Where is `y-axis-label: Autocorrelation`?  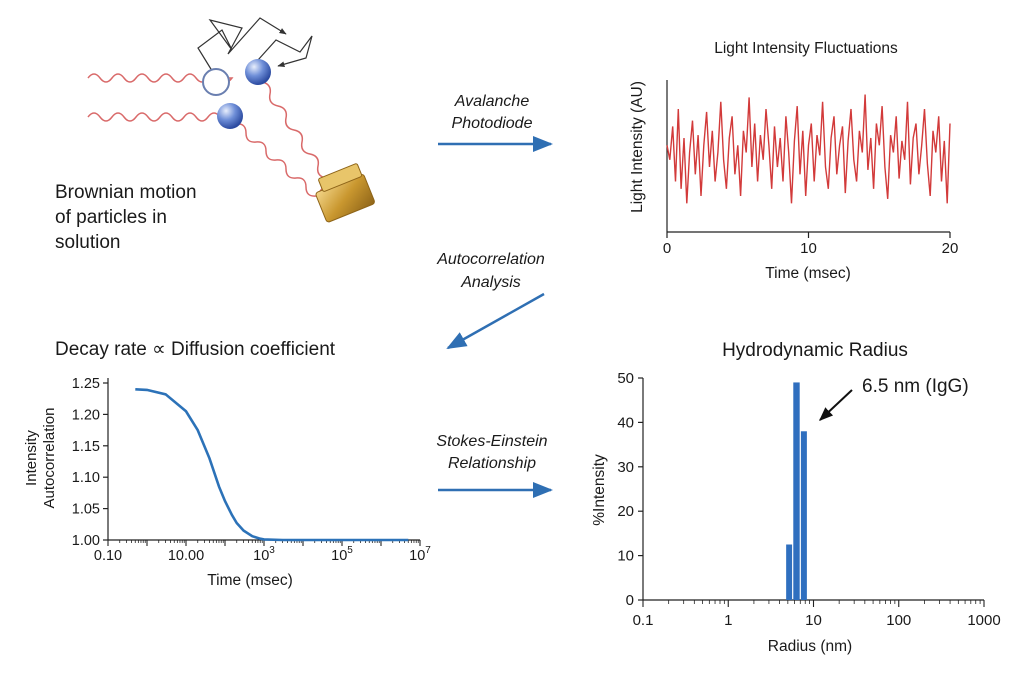 y-axis-label: Autocorrelation is located at coordinates (49, 458).